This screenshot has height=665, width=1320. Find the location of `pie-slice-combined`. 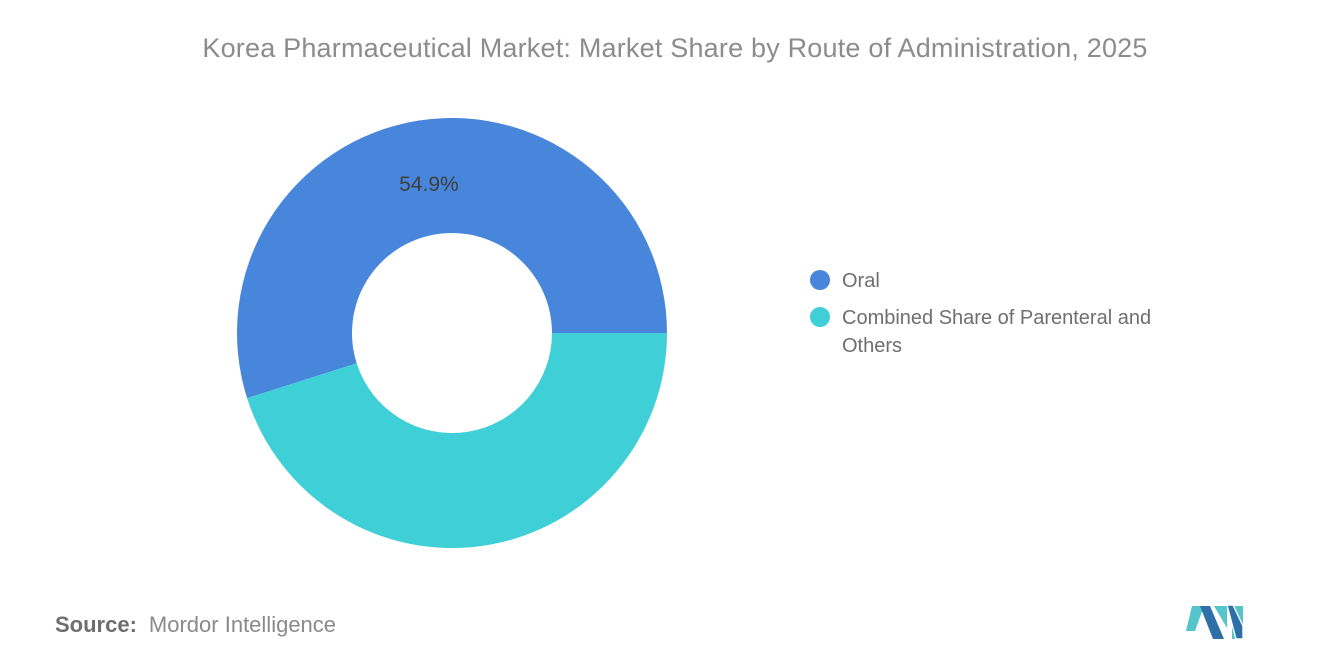

pie-slice-combined is located at coordinates (457, 440).